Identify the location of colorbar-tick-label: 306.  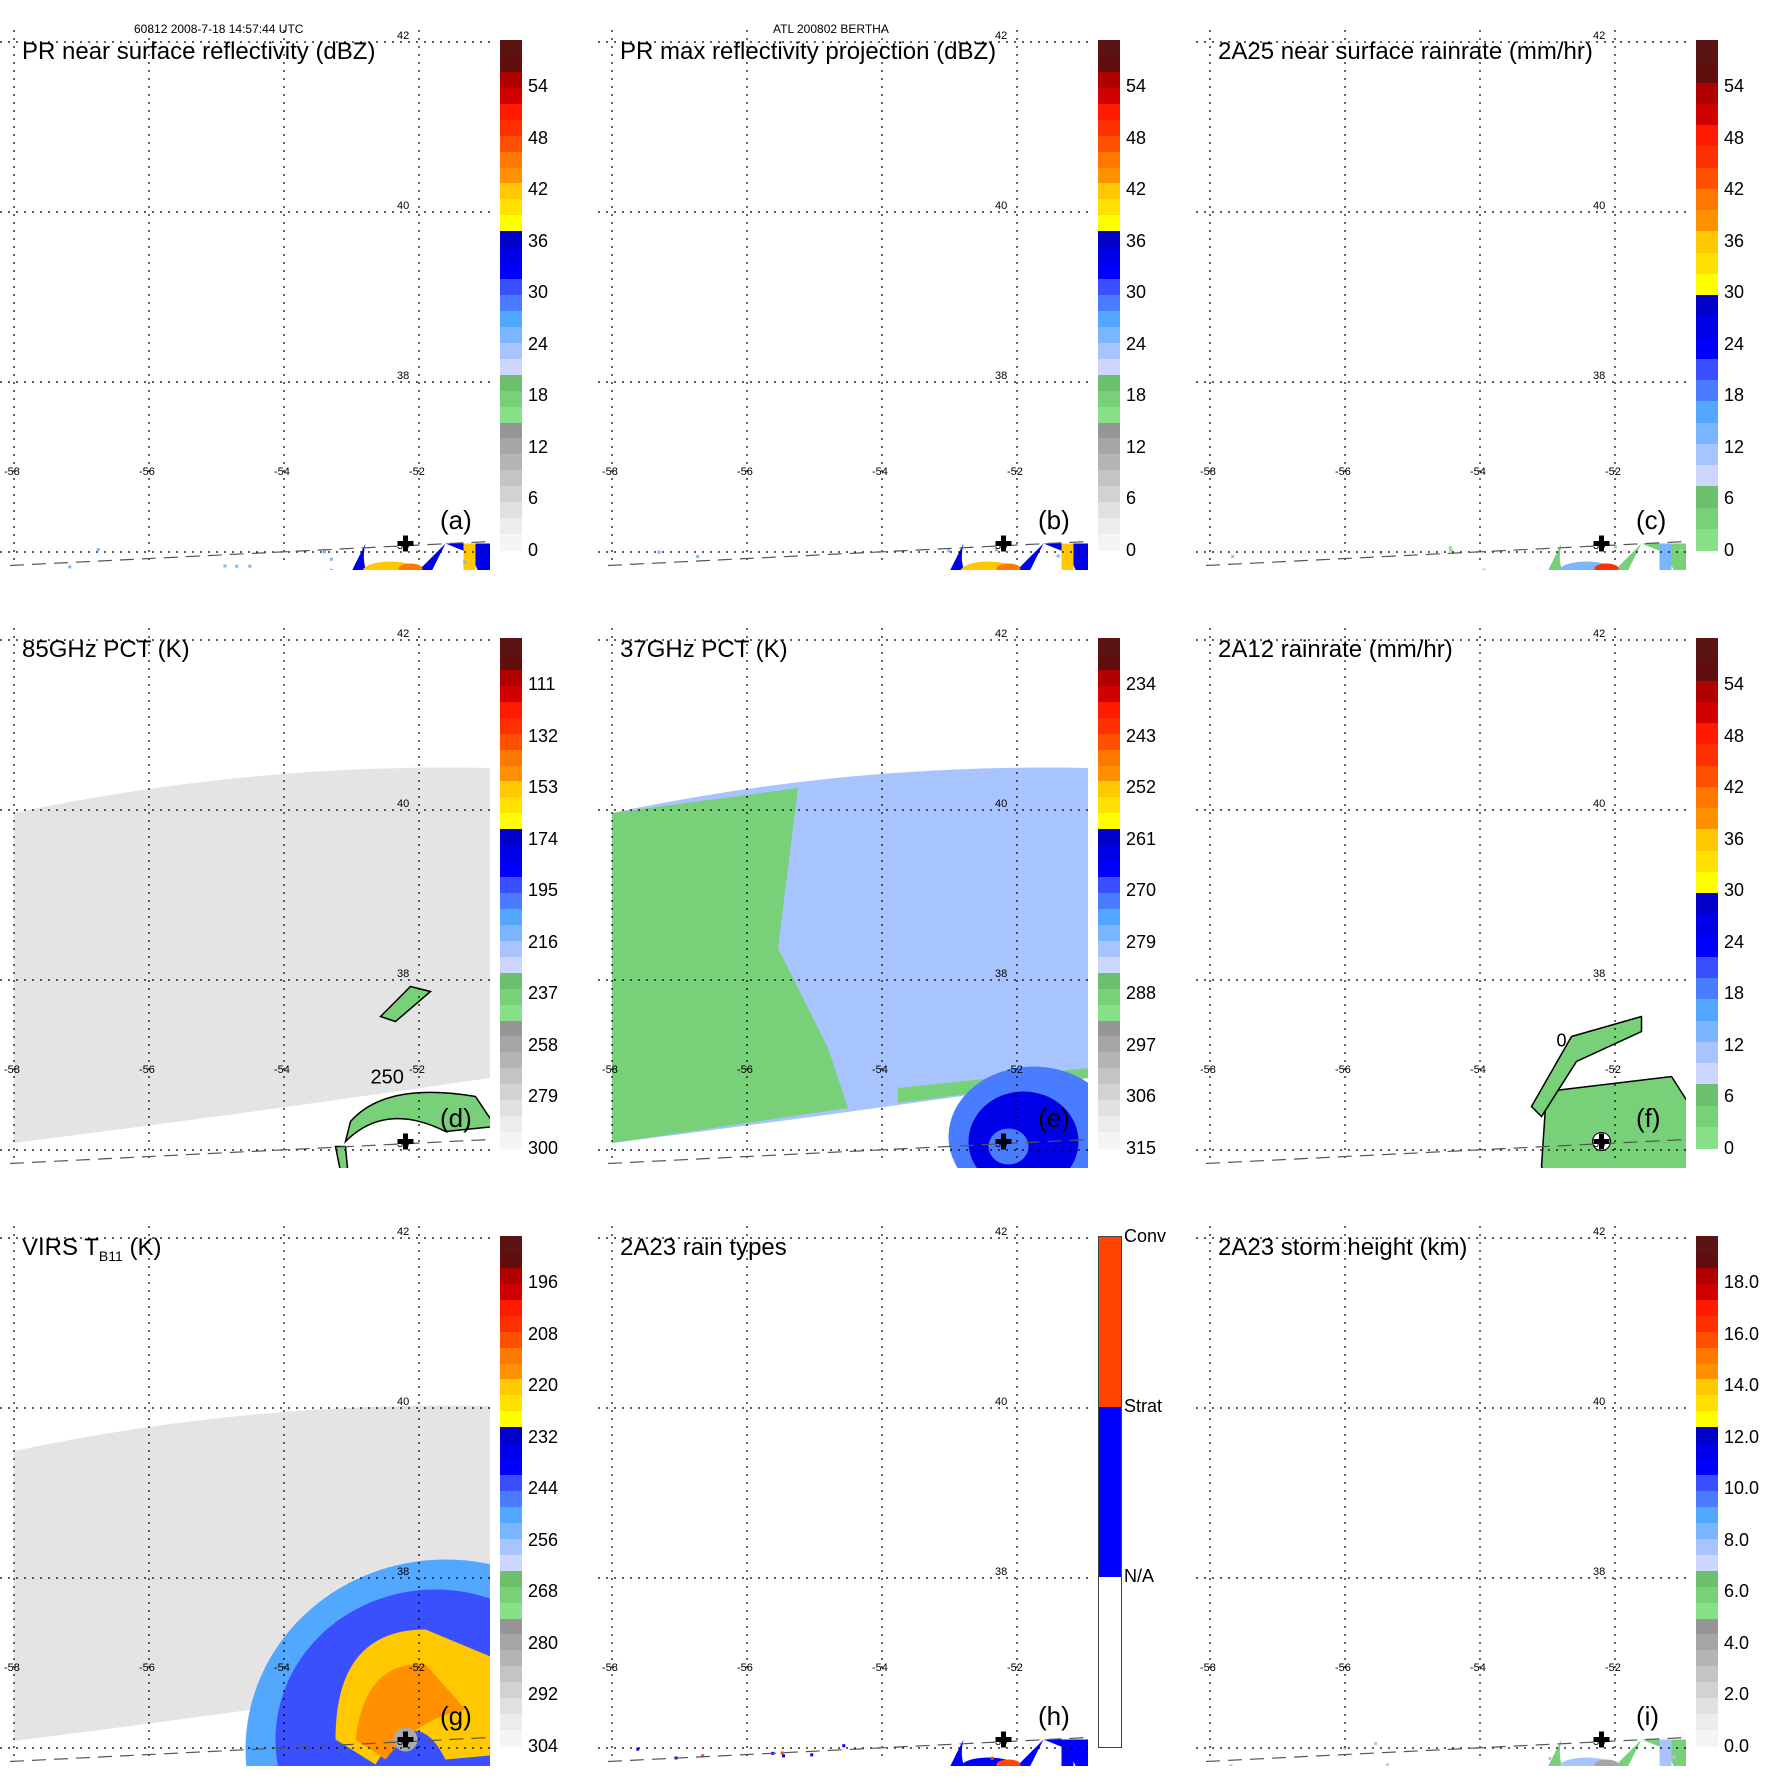
(1141, 1096).